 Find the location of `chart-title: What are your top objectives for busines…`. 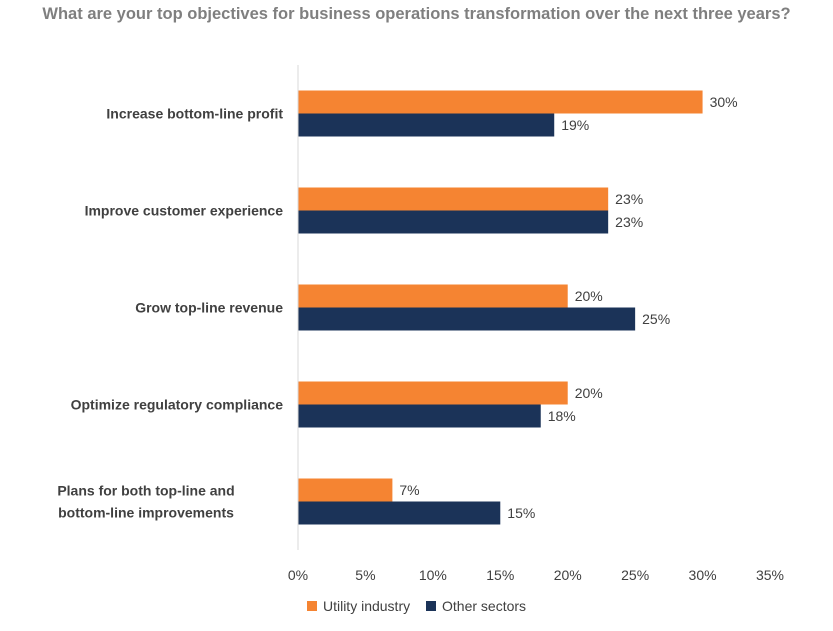

chart-title: What are your top objectives for busines… is located at coordinates (416, 14).